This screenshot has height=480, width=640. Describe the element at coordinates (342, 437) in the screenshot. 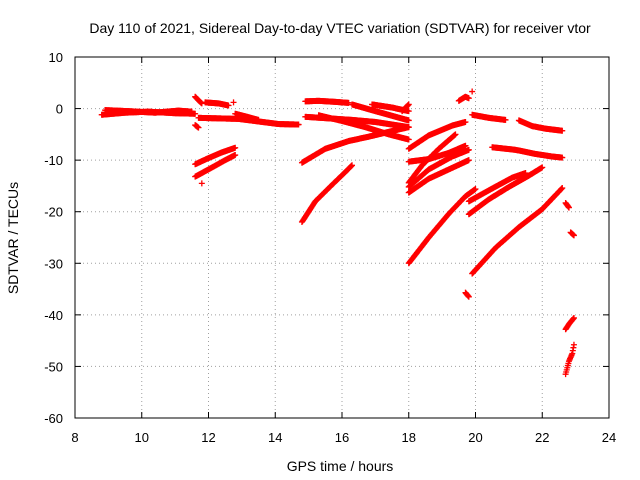

I see `x-tick-label: 16` at that location.